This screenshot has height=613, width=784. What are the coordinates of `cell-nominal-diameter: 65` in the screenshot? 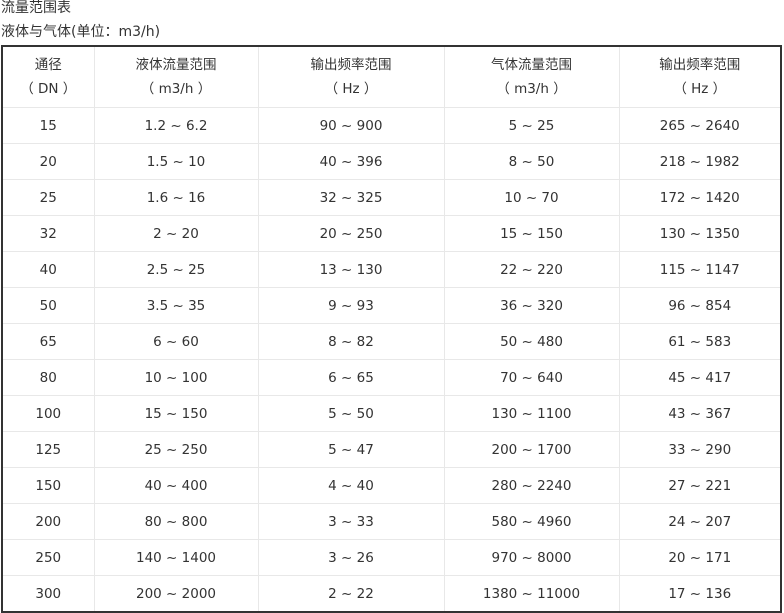 It's located at (48, 341).